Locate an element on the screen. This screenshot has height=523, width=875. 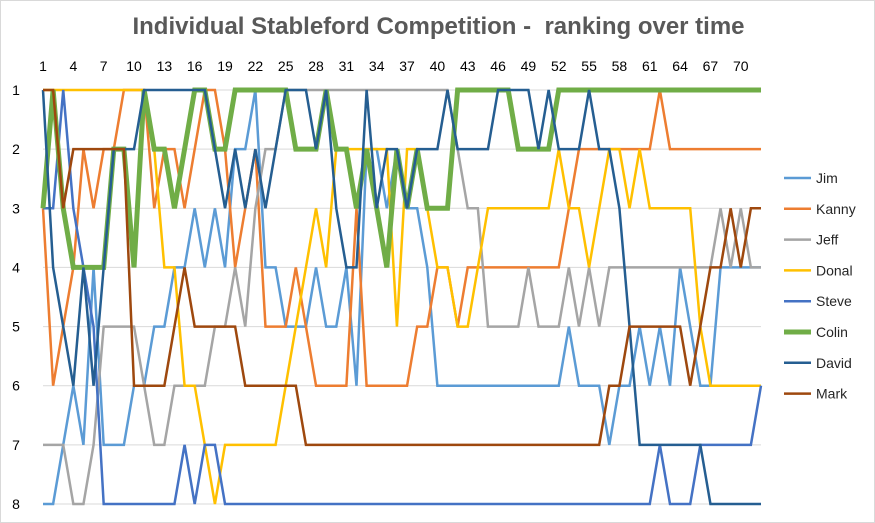
legend-label-kanny: Kanny is located at coordinates (836, 209).